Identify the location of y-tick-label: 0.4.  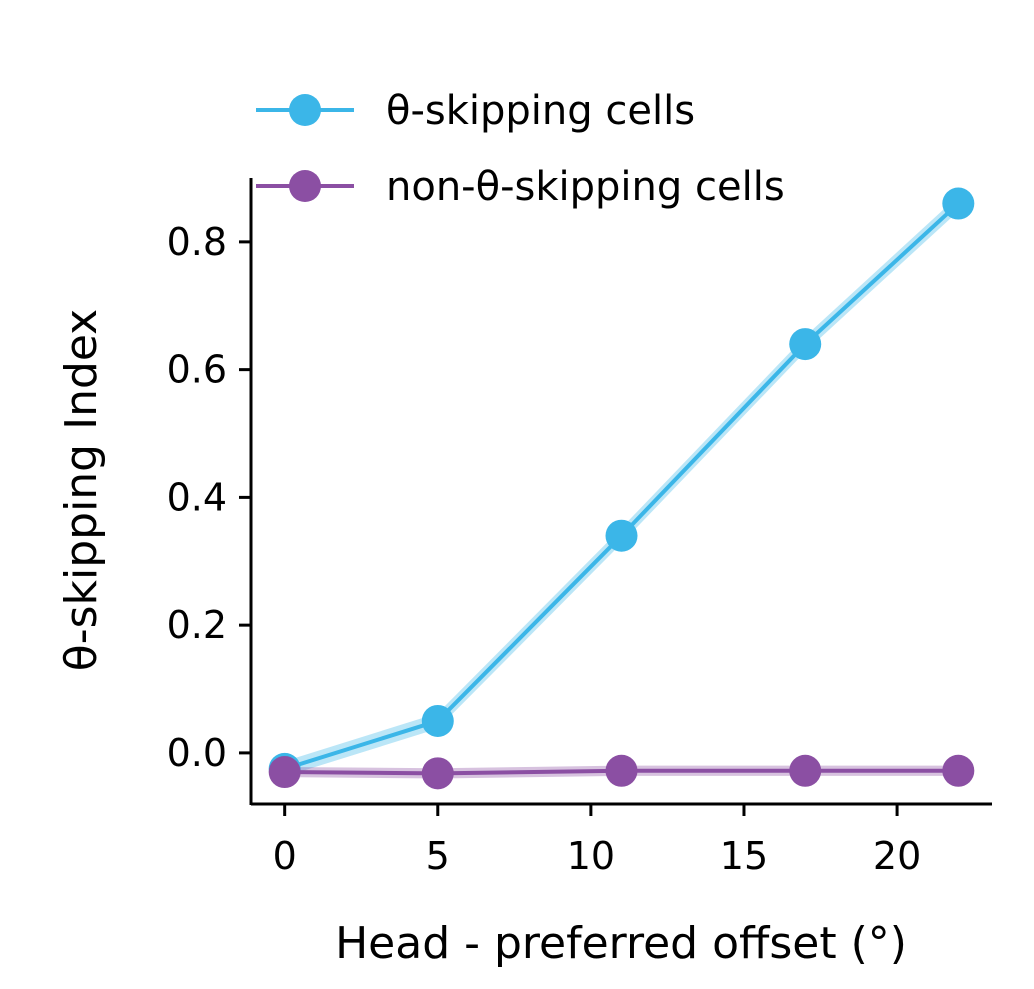
(197, 497).